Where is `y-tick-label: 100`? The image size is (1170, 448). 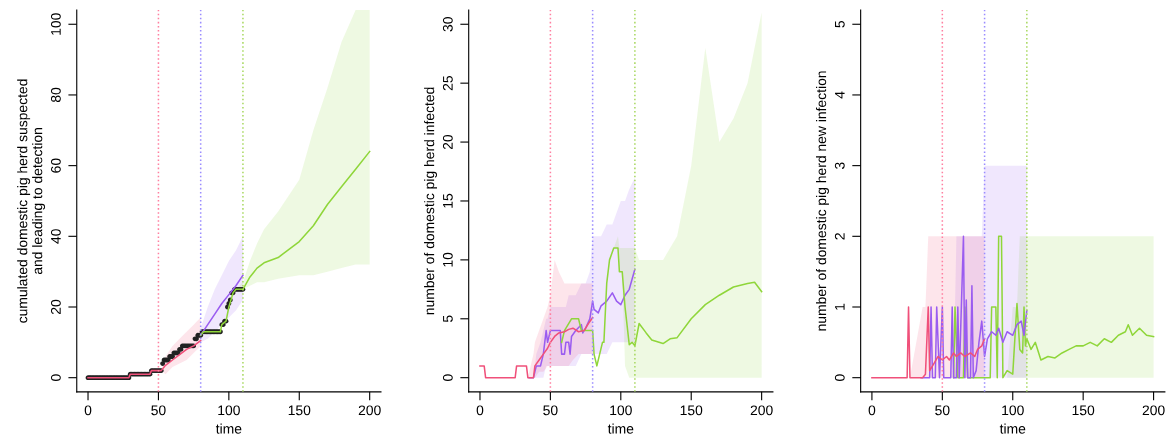
y-tick-label: 100 is located at coordinates (55, 24).